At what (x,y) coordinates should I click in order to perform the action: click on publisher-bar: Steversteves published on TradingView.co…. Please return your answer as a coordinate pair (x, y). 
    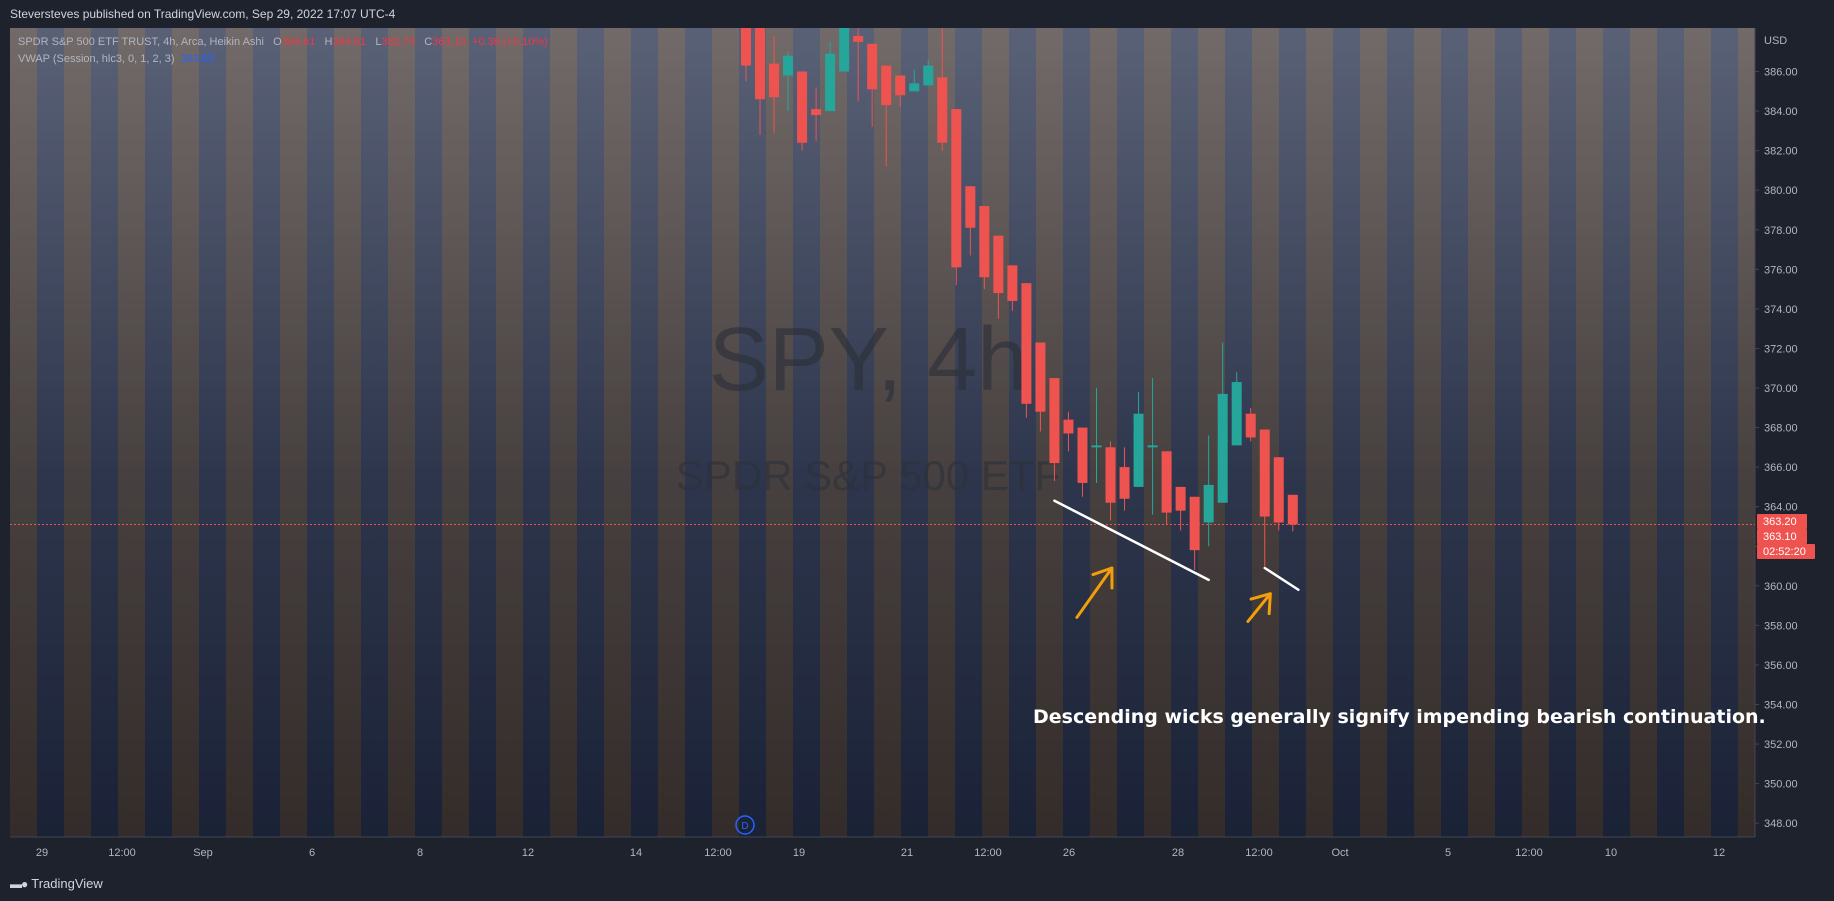
    Looking at the image, I should click on (917, 14).